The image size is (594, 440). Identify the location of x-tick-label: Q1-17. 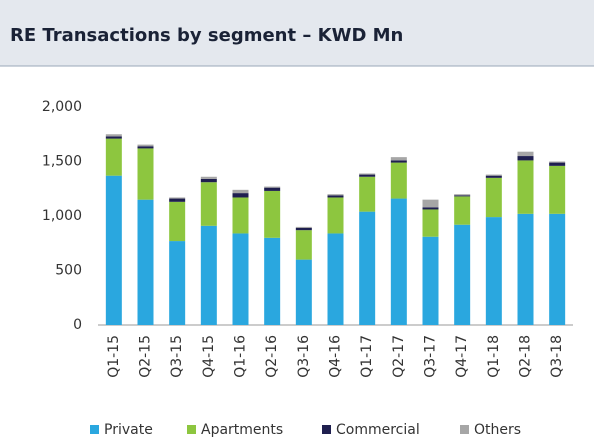
(367, 356).